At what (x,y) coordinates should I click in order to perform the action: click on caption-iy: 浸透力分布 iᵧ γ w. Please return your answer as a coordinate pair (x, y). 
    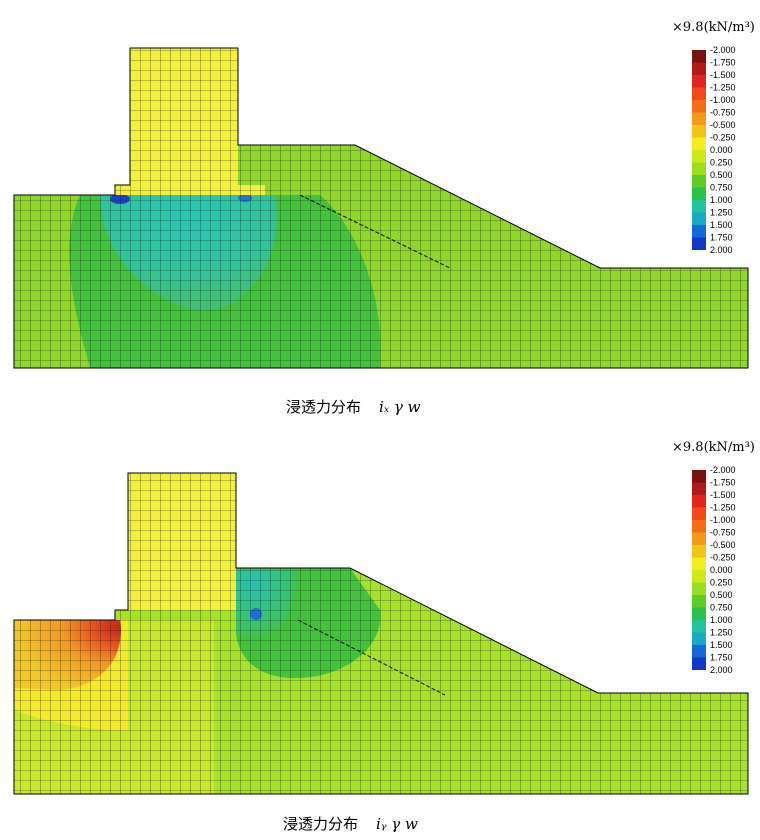
    Looking at the image, I should click on (350, 823).